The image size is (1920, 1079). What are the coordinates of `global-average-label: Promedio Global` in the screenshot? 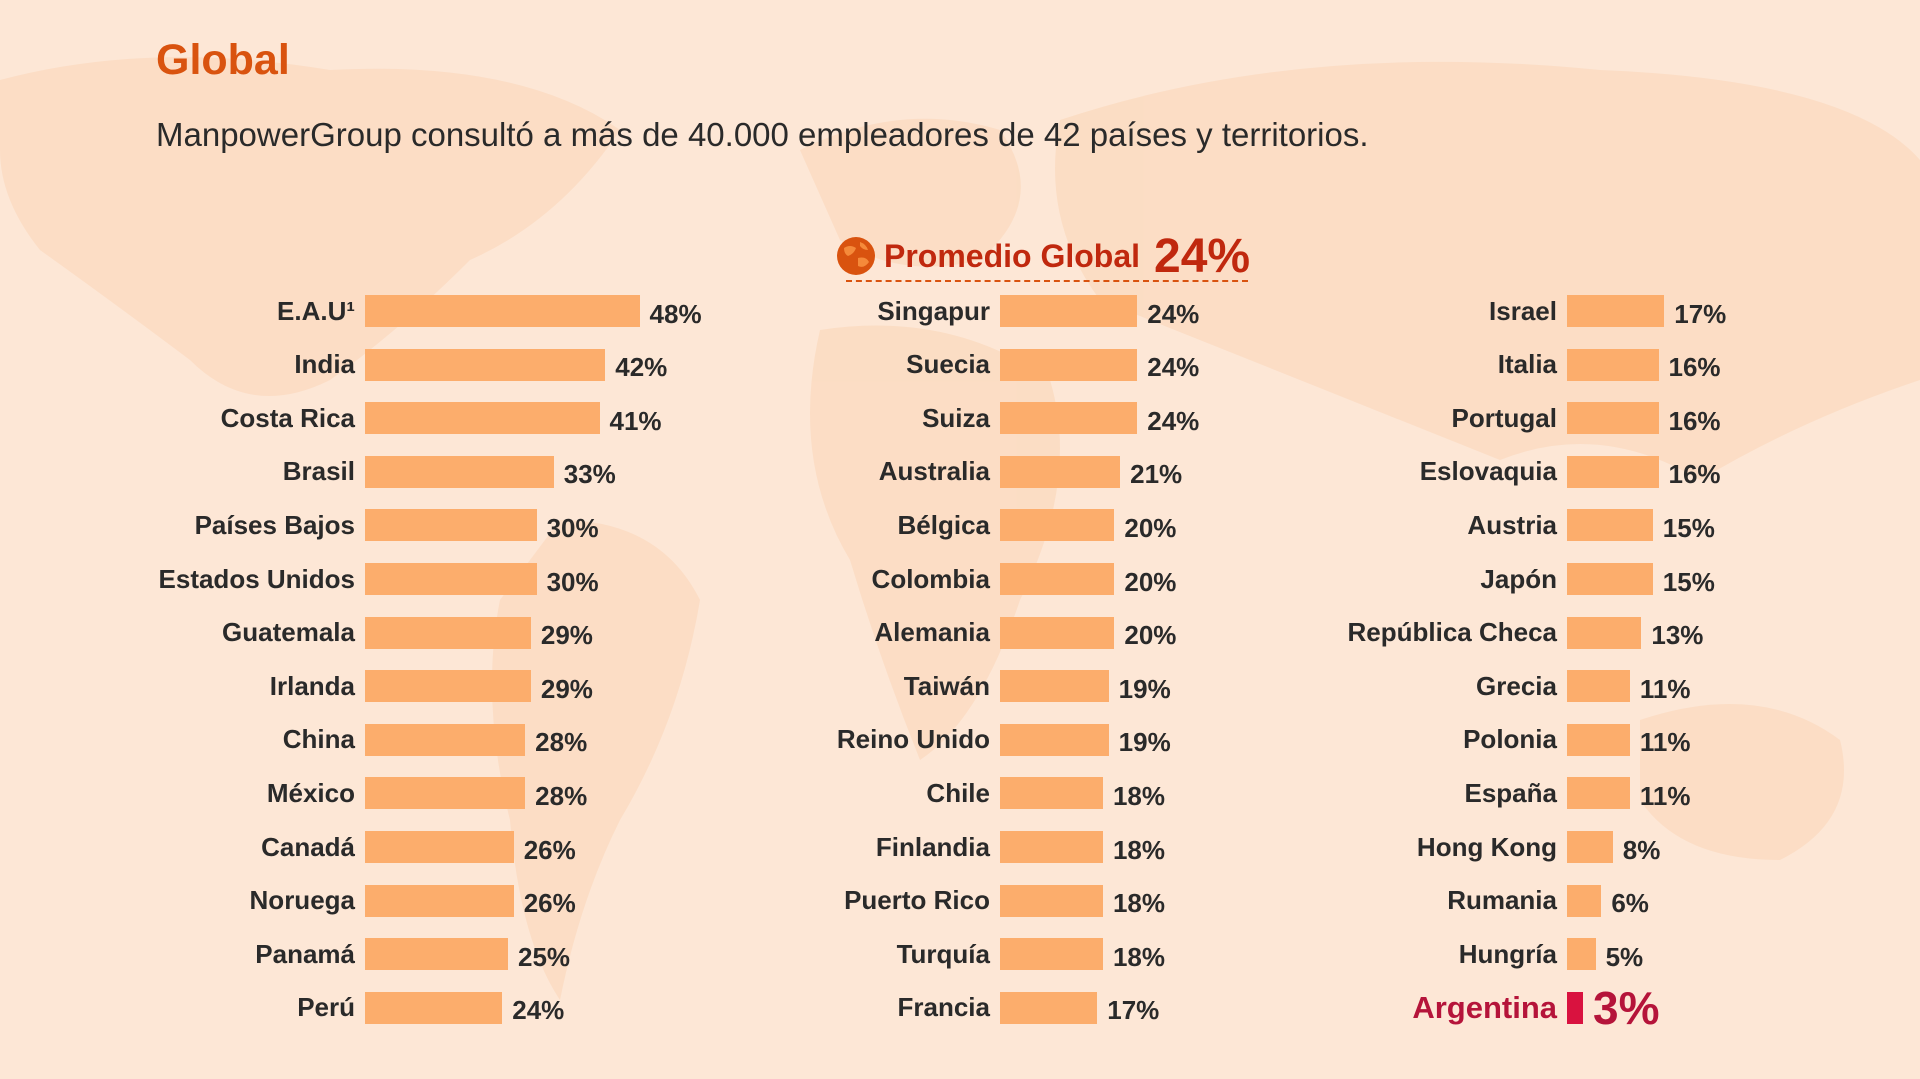 It's located at (1012, 255).